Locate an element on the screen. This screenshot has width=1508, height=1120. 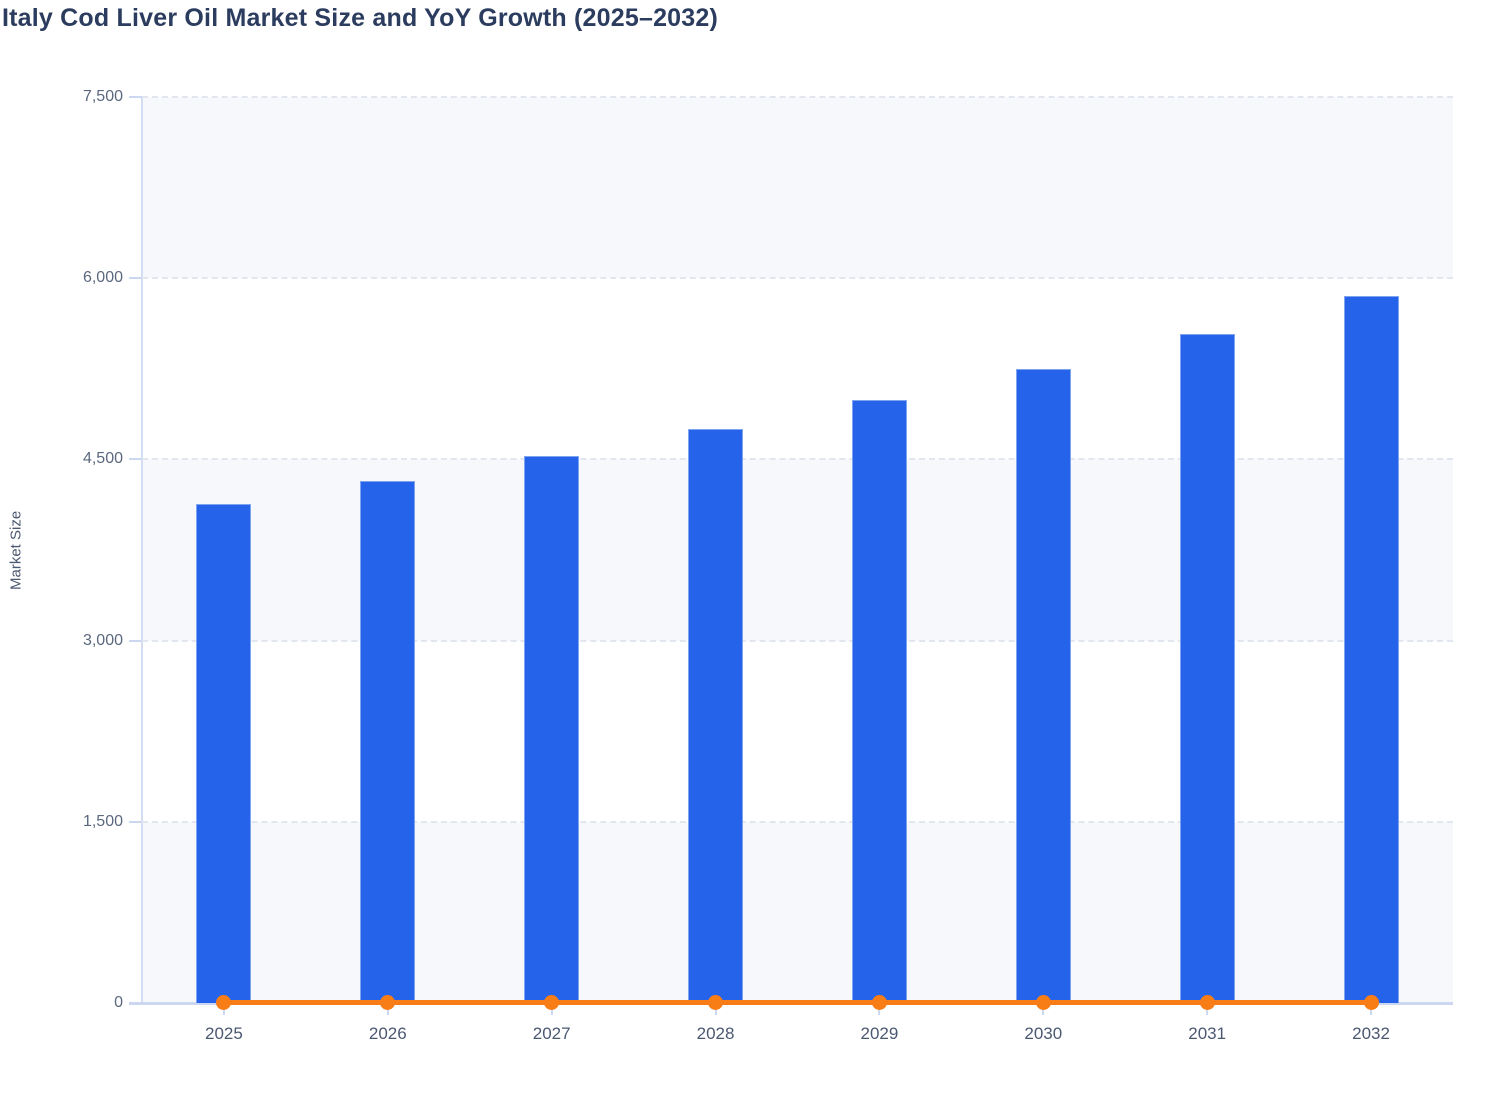
x-tick-label: 2028 is located at coordinates (715, 1033).